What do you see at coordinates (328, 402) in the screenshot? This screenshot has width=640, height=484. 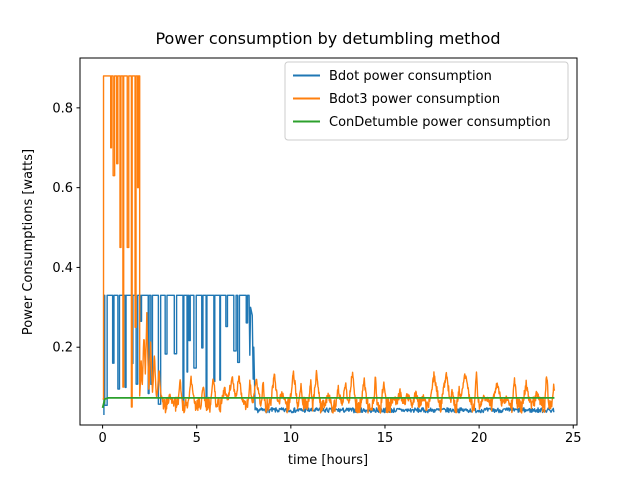 I see `series-line-condetumble-power-consumption` at bounding box center [328, 402].